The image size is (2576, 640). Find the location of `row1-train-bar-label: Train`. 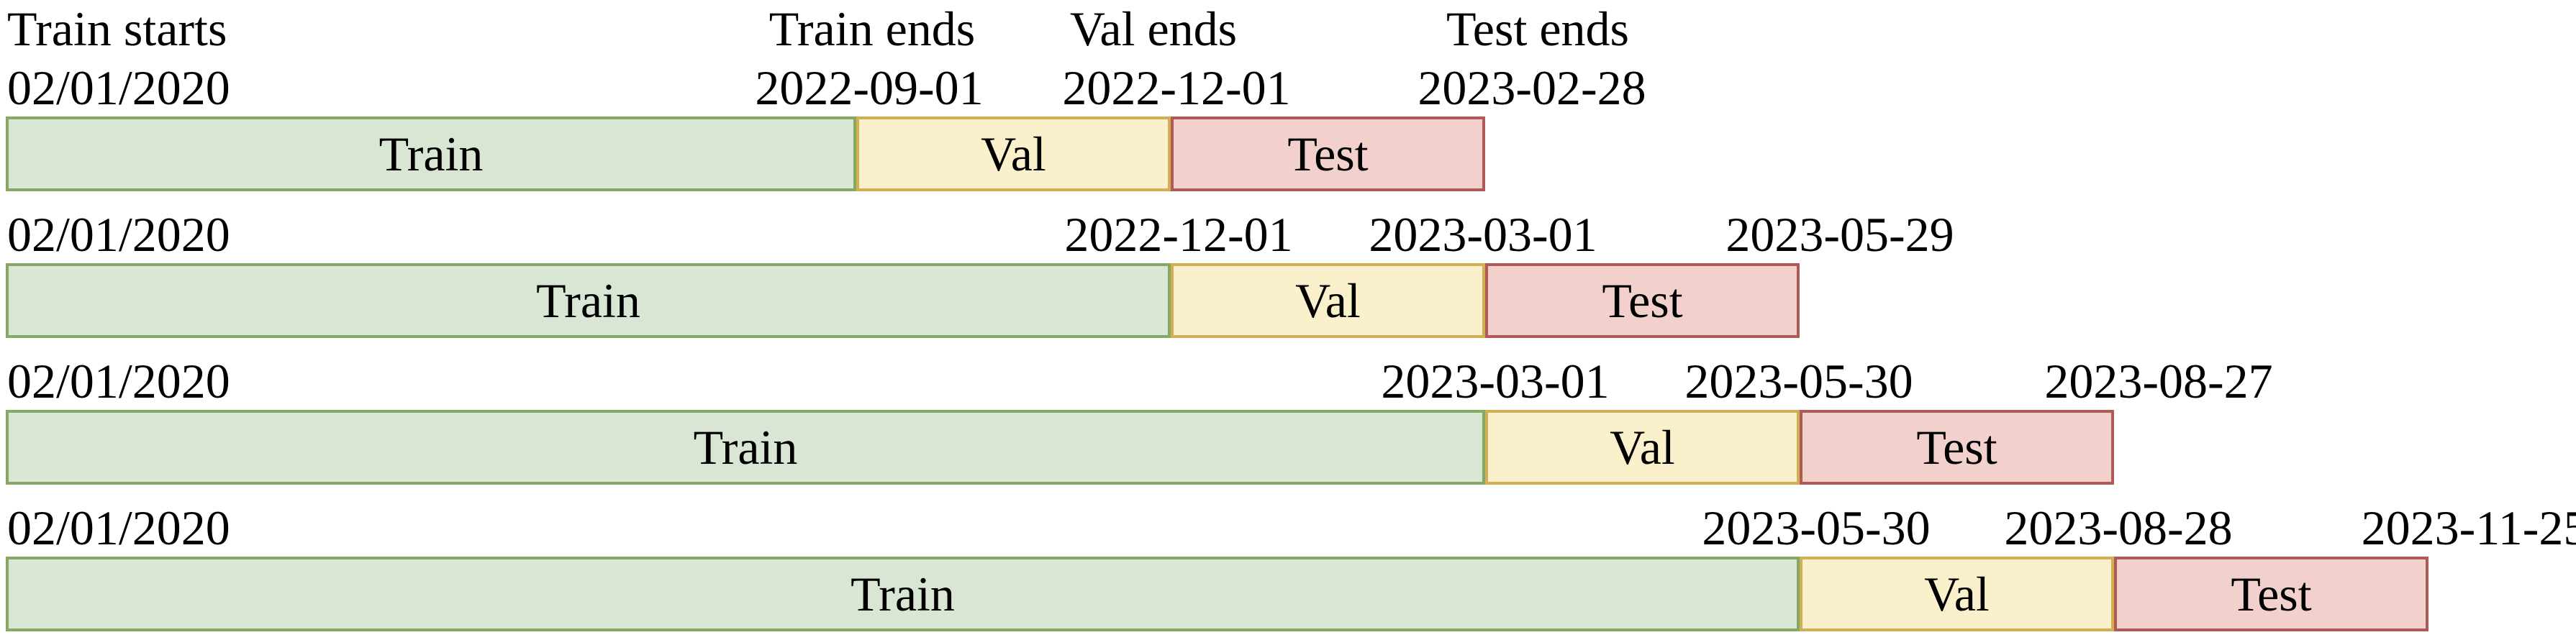

row1-train-bar-label: Train is located at coordinates (431, 154).